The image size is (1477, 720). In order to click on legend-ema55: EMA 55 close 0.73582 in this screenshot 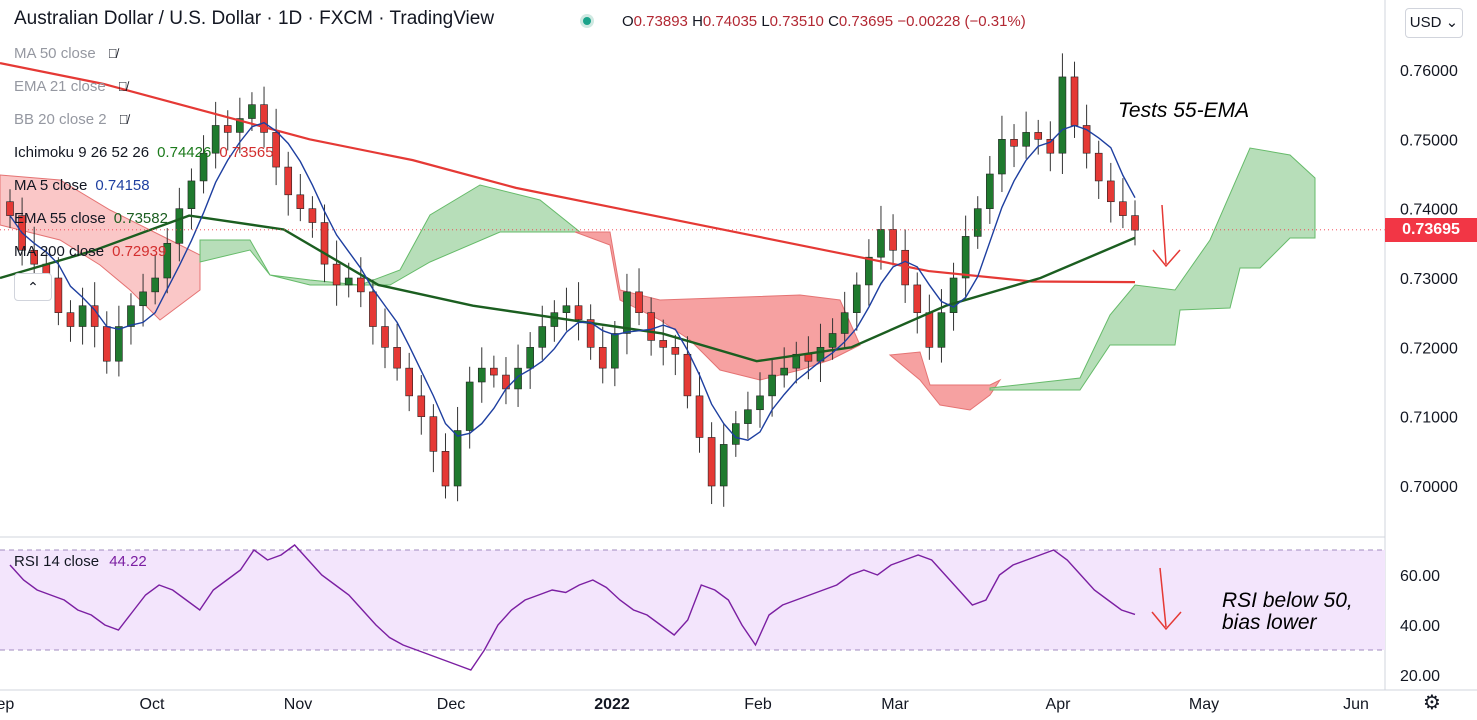, I will do `click(91, 218)`.